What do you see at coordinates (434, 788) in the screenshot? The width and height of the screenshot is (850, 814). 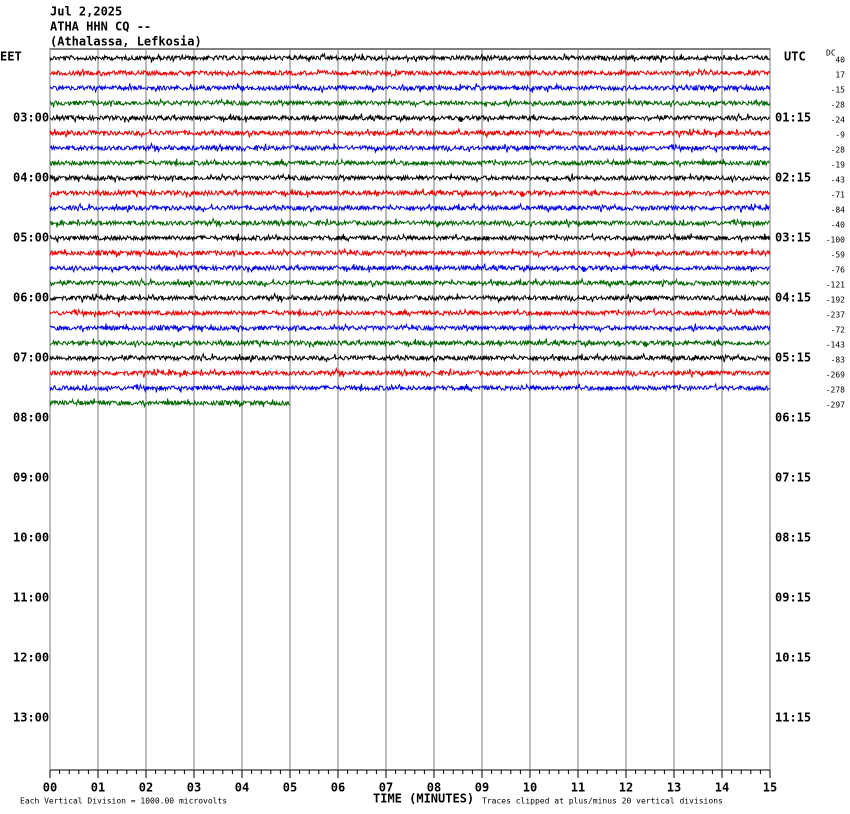 I see `x-tick-label: 08` at bounding box center [434, 788].